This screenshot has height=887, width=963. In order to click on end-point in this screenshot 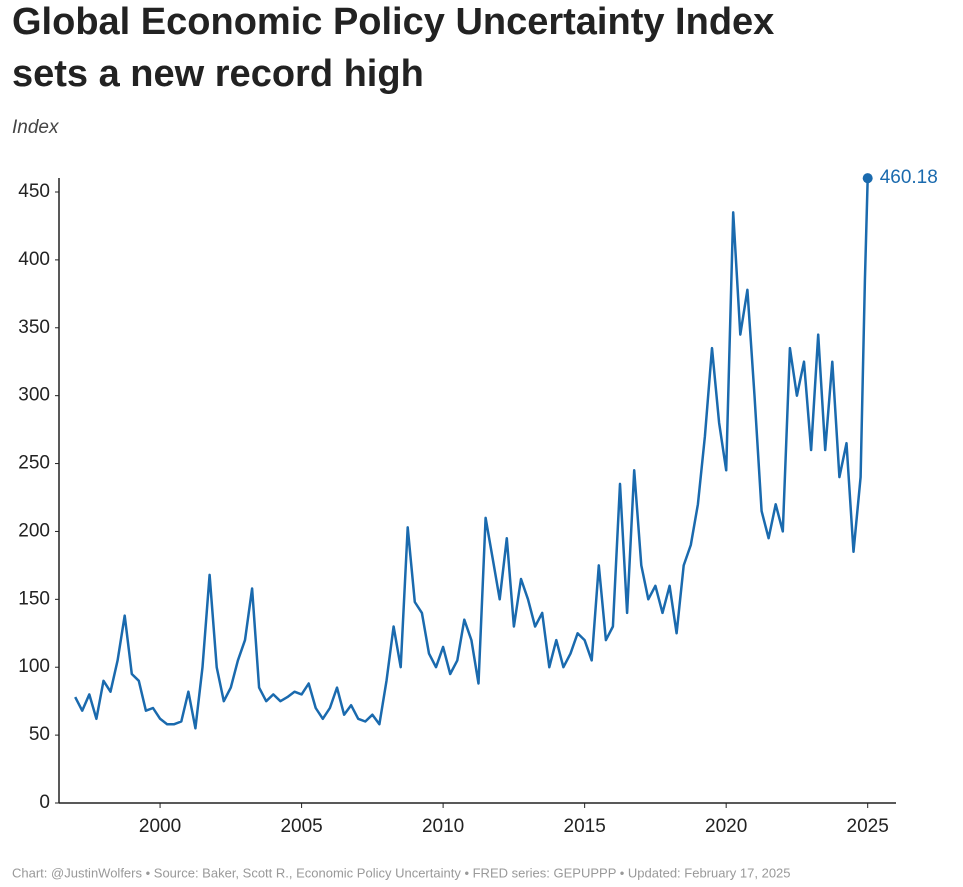, I will do `click(867, 178)`.